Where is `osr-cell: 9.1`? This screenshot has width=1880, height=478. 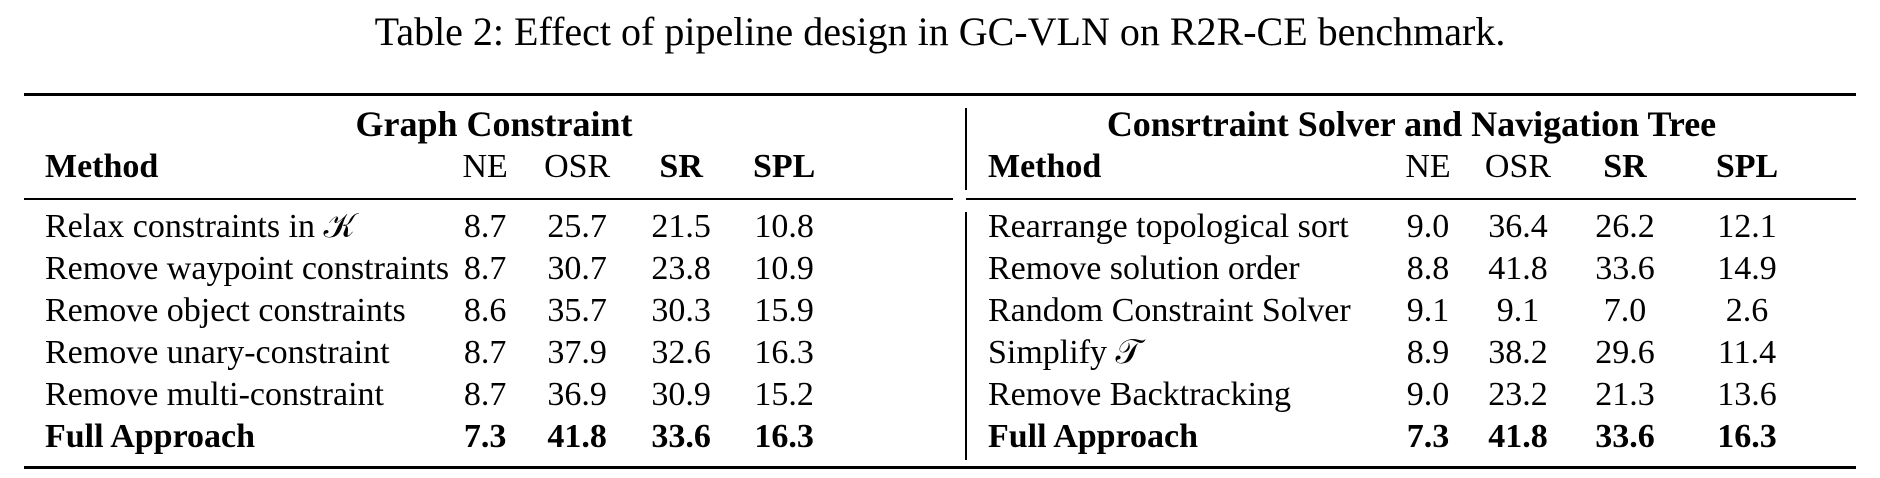
osr-cell: 9.1 is located at coordinates (1518, 310).